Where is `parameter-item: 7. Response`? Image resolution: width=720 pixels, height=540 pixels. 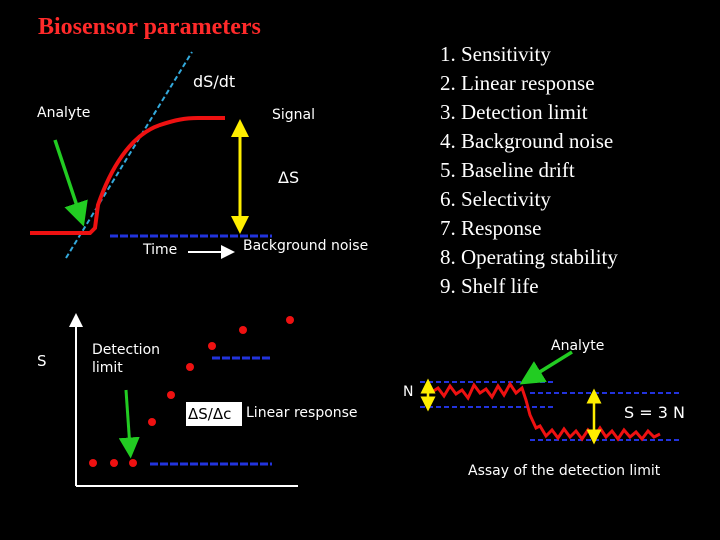 parameter-item: 7. Response is located at coordinates (491, 228).